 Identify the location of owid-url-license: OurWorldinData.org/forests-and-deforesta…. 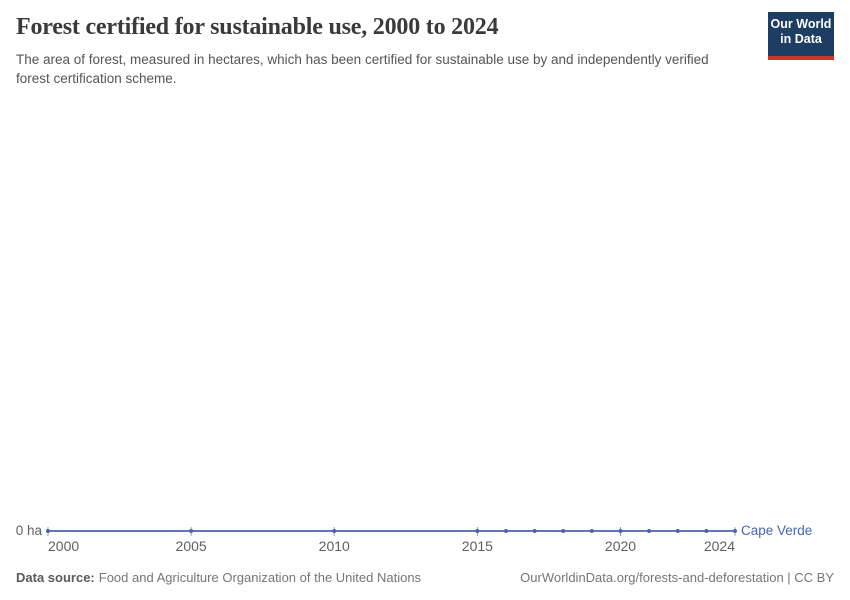
(677, 577).